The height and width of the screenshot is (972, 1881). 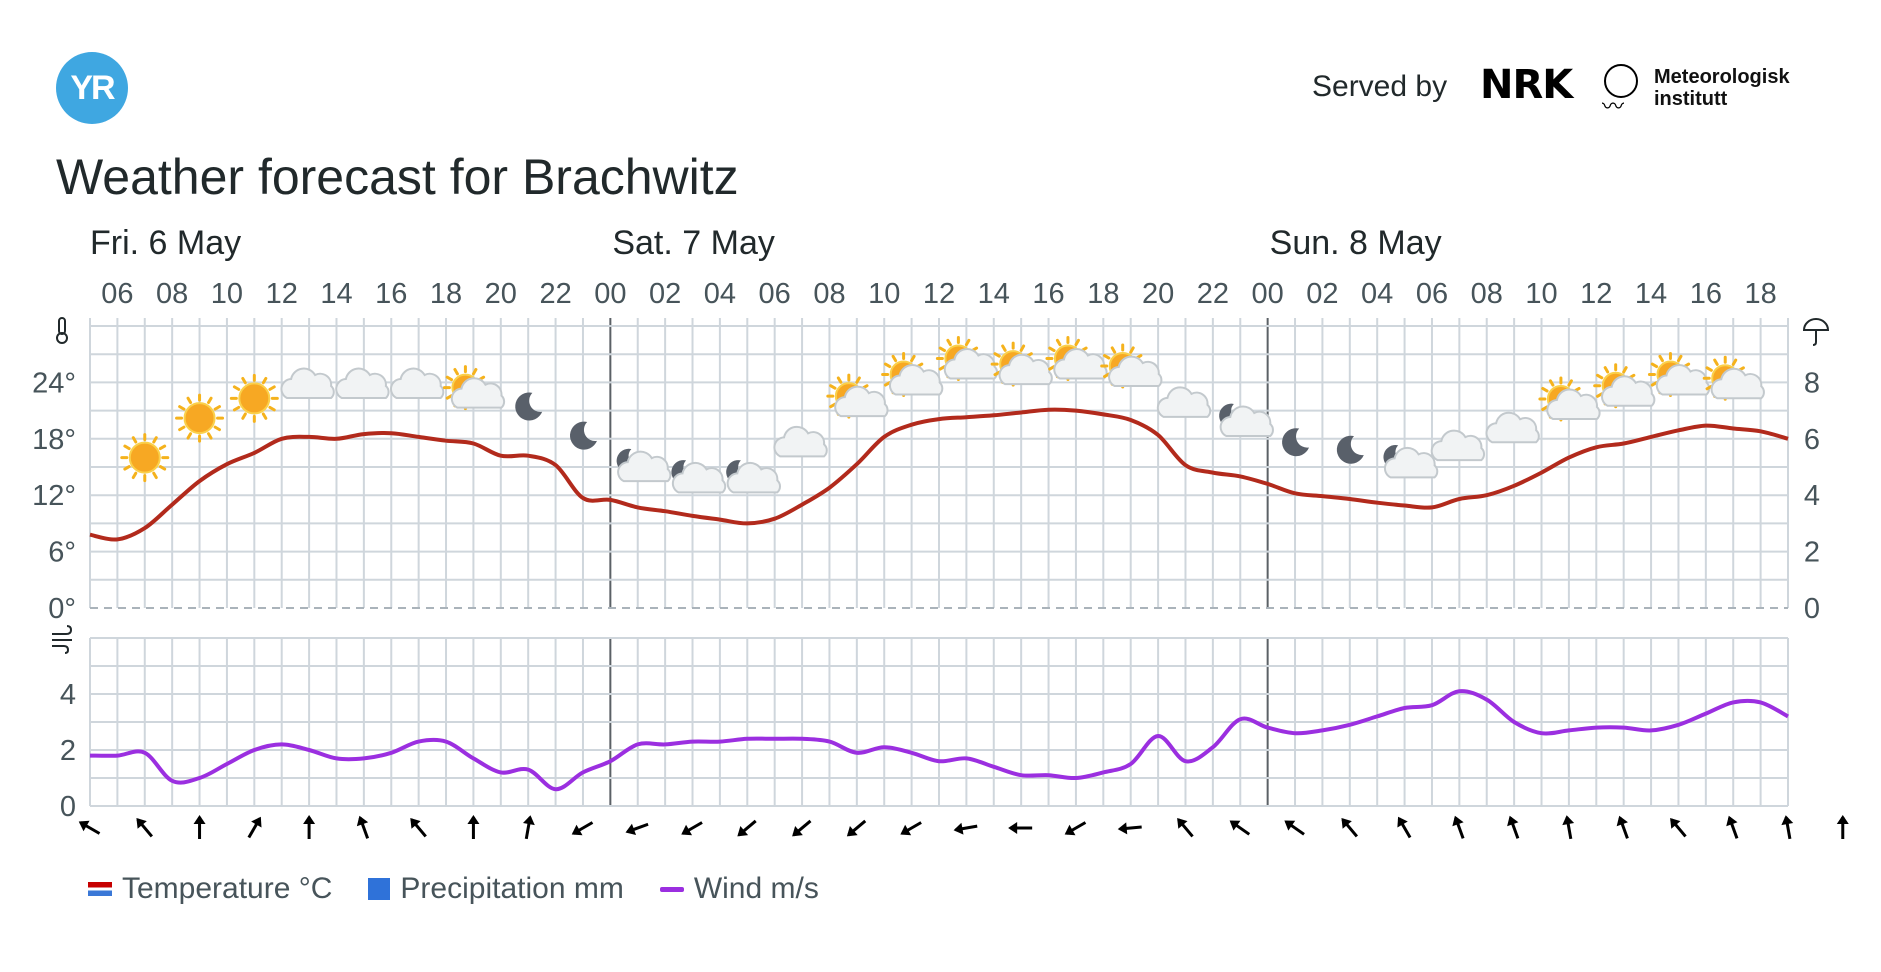 I want to click on temp-tick-label: 18°, so click(x=54, y=440).